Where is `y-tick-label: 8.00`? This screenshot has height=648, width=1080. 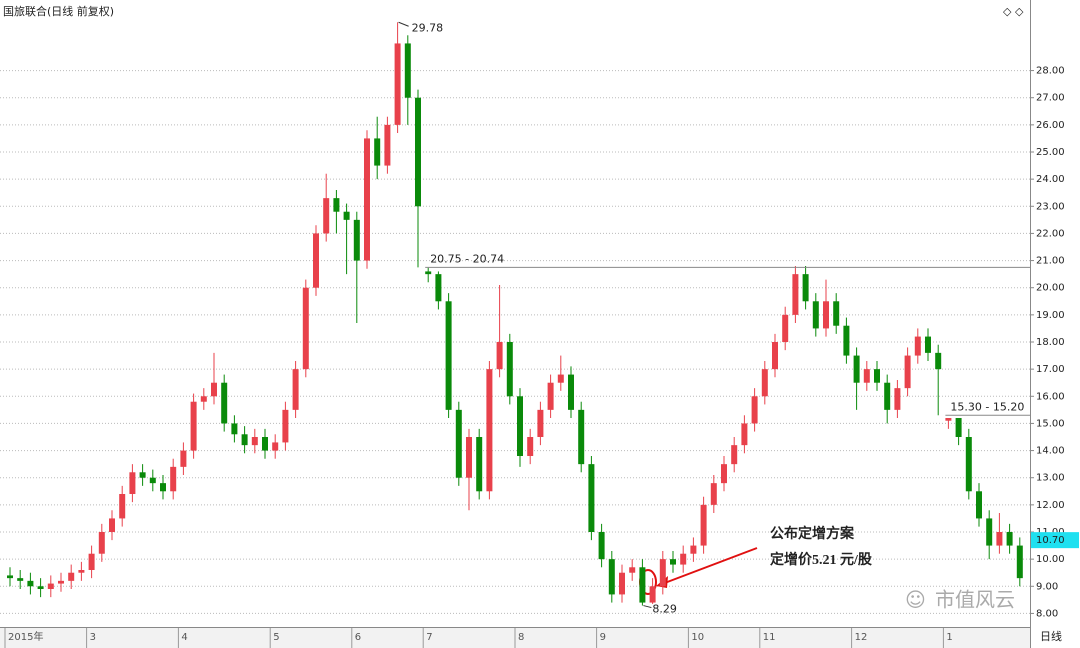 y-tick-label: 8.00 is located at coordinates (1047, 613).